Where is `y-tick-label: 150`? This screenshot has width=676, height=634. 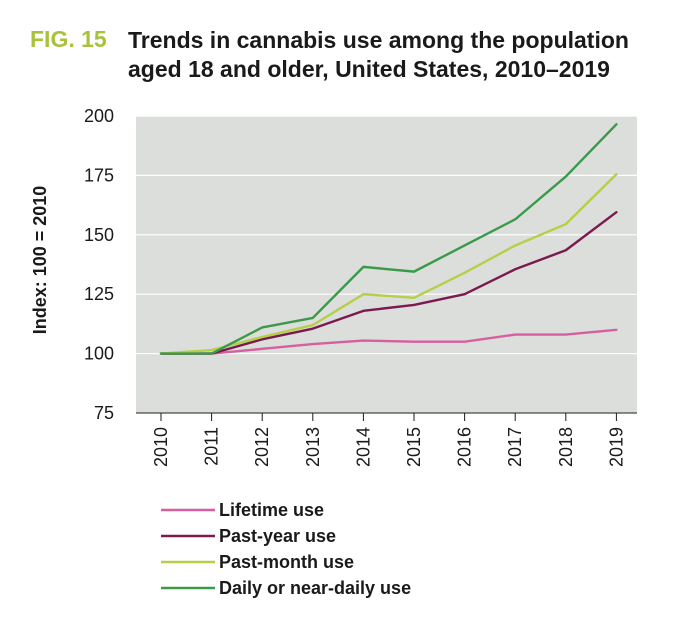
y-tick-label: 150 is located at coordinates (99, 235).